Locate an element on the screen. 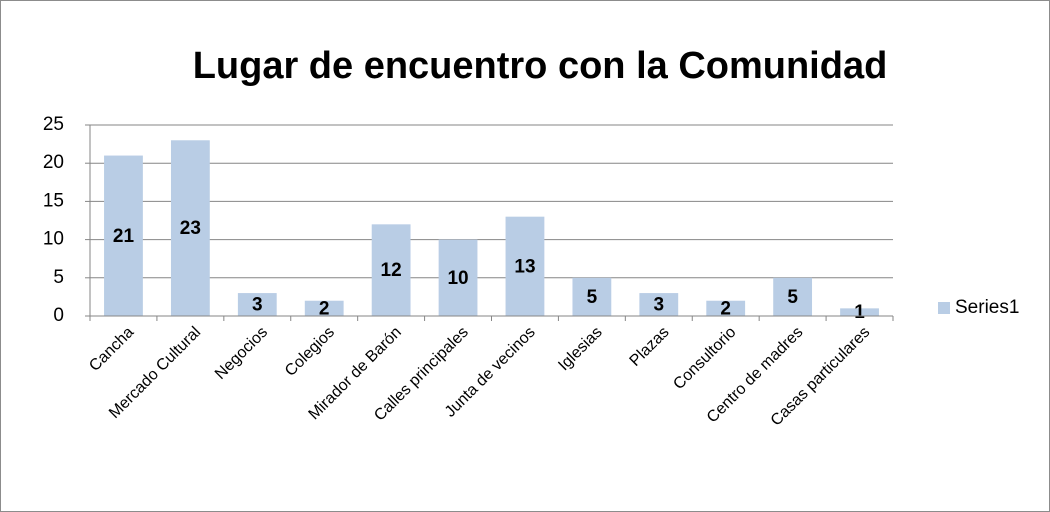 Image resolution: width=1050 pixels, height=512 pixels. y-tick-label: 5 is located at coordinates (58, 277).